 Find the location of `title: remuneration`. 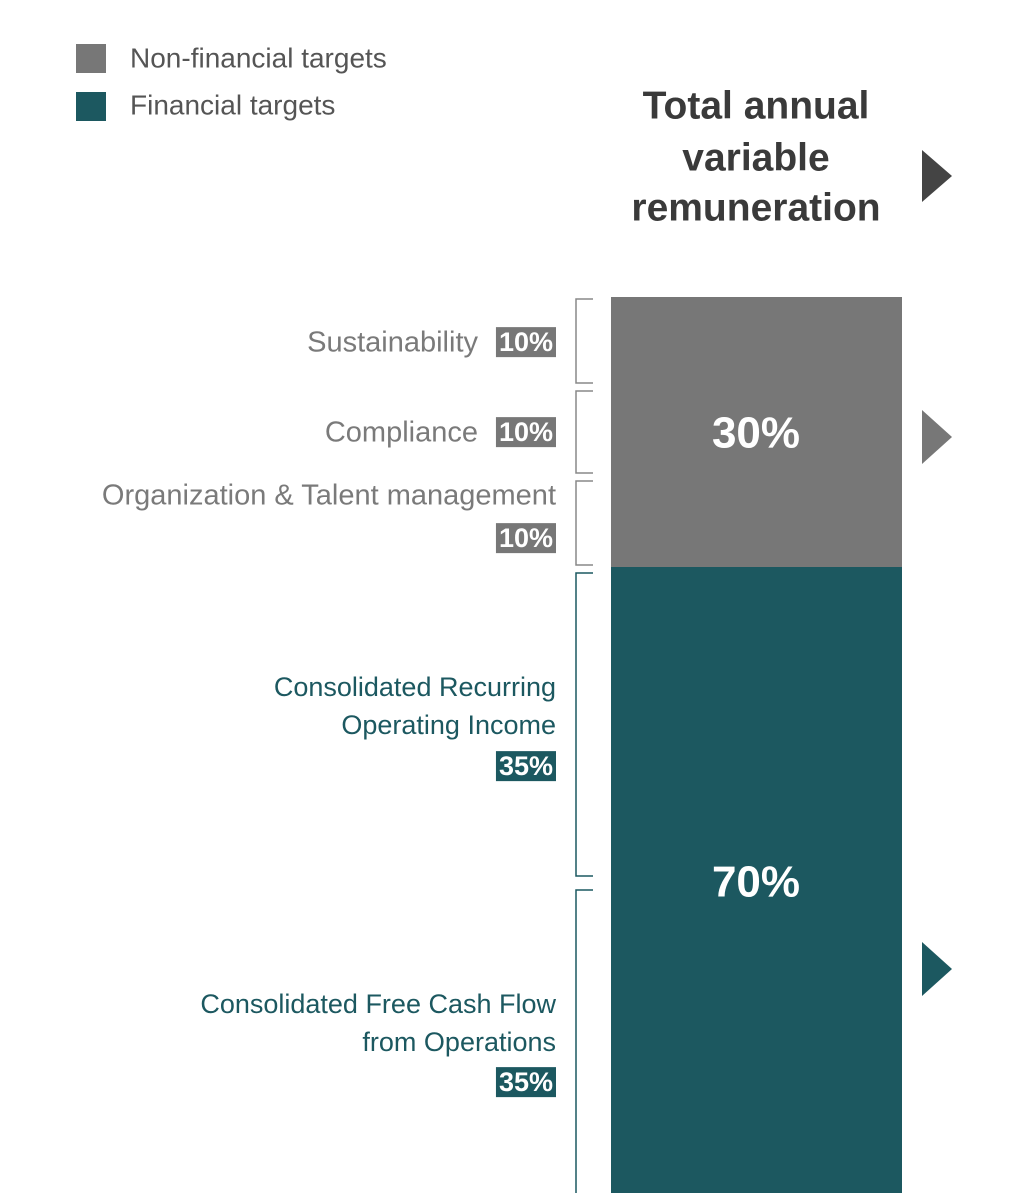

title: remuneration is located at coordinates (755, 207).